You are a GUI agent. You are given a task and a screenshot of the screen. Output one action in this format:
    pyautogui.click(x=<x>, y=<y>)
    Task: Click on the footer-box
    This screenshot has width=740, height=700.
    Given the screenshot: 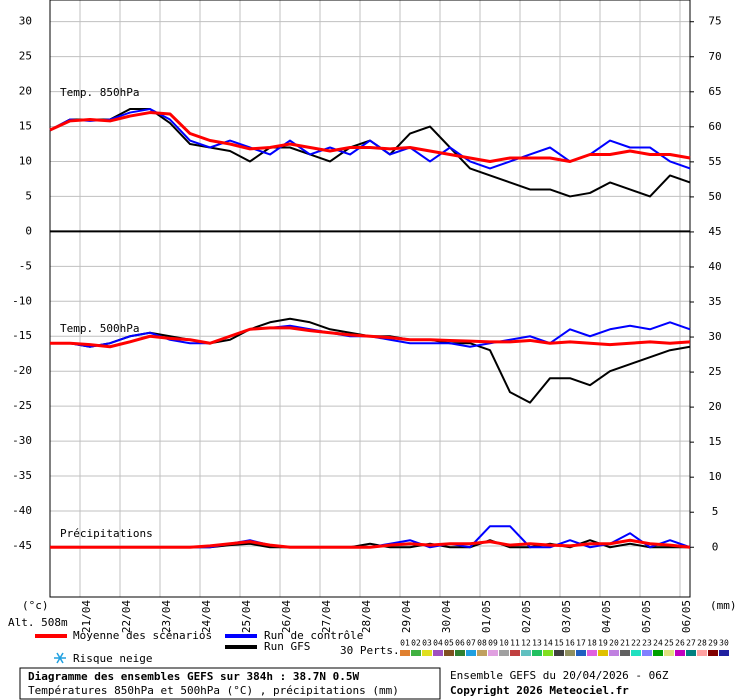 What is the action you would take?
    pyautogui.click(x=230, y=683)
    